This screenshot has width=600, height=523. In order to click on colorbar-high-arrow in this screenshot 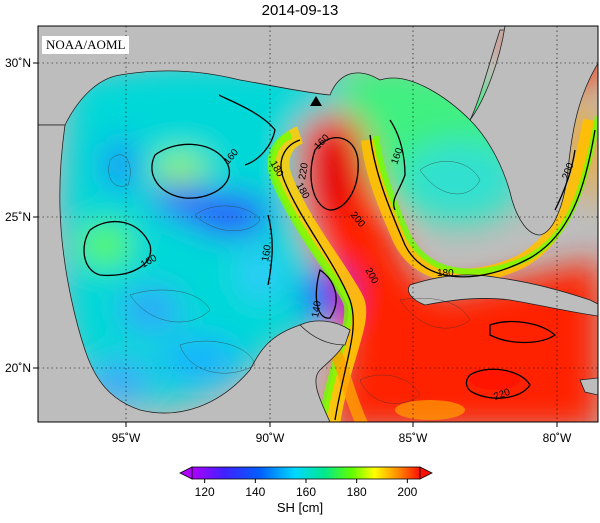, I will do `click(426, 473)`.